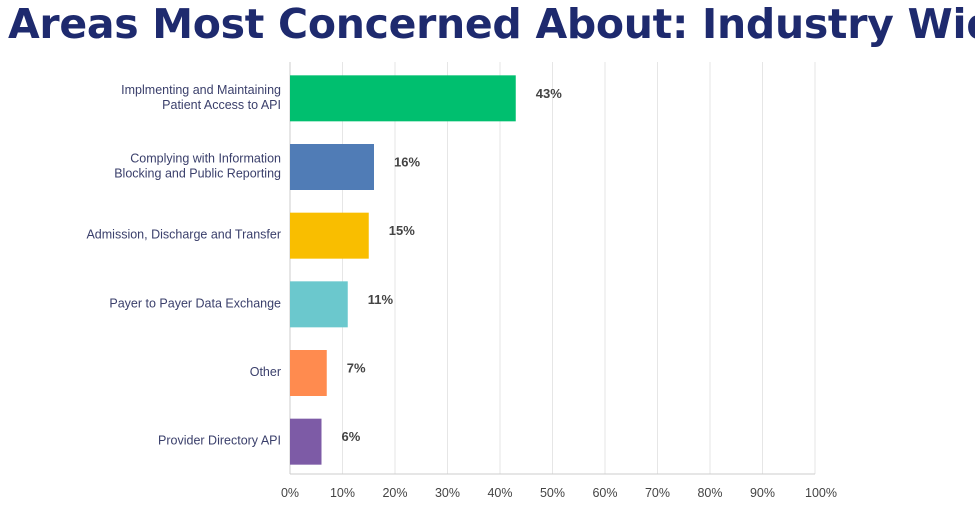 This screenshot has width=975, height=510. Describe the element at coordinates (201, 90) in the screenshot. I see `category-label-line: Implmenting and Maintaining` at that location.